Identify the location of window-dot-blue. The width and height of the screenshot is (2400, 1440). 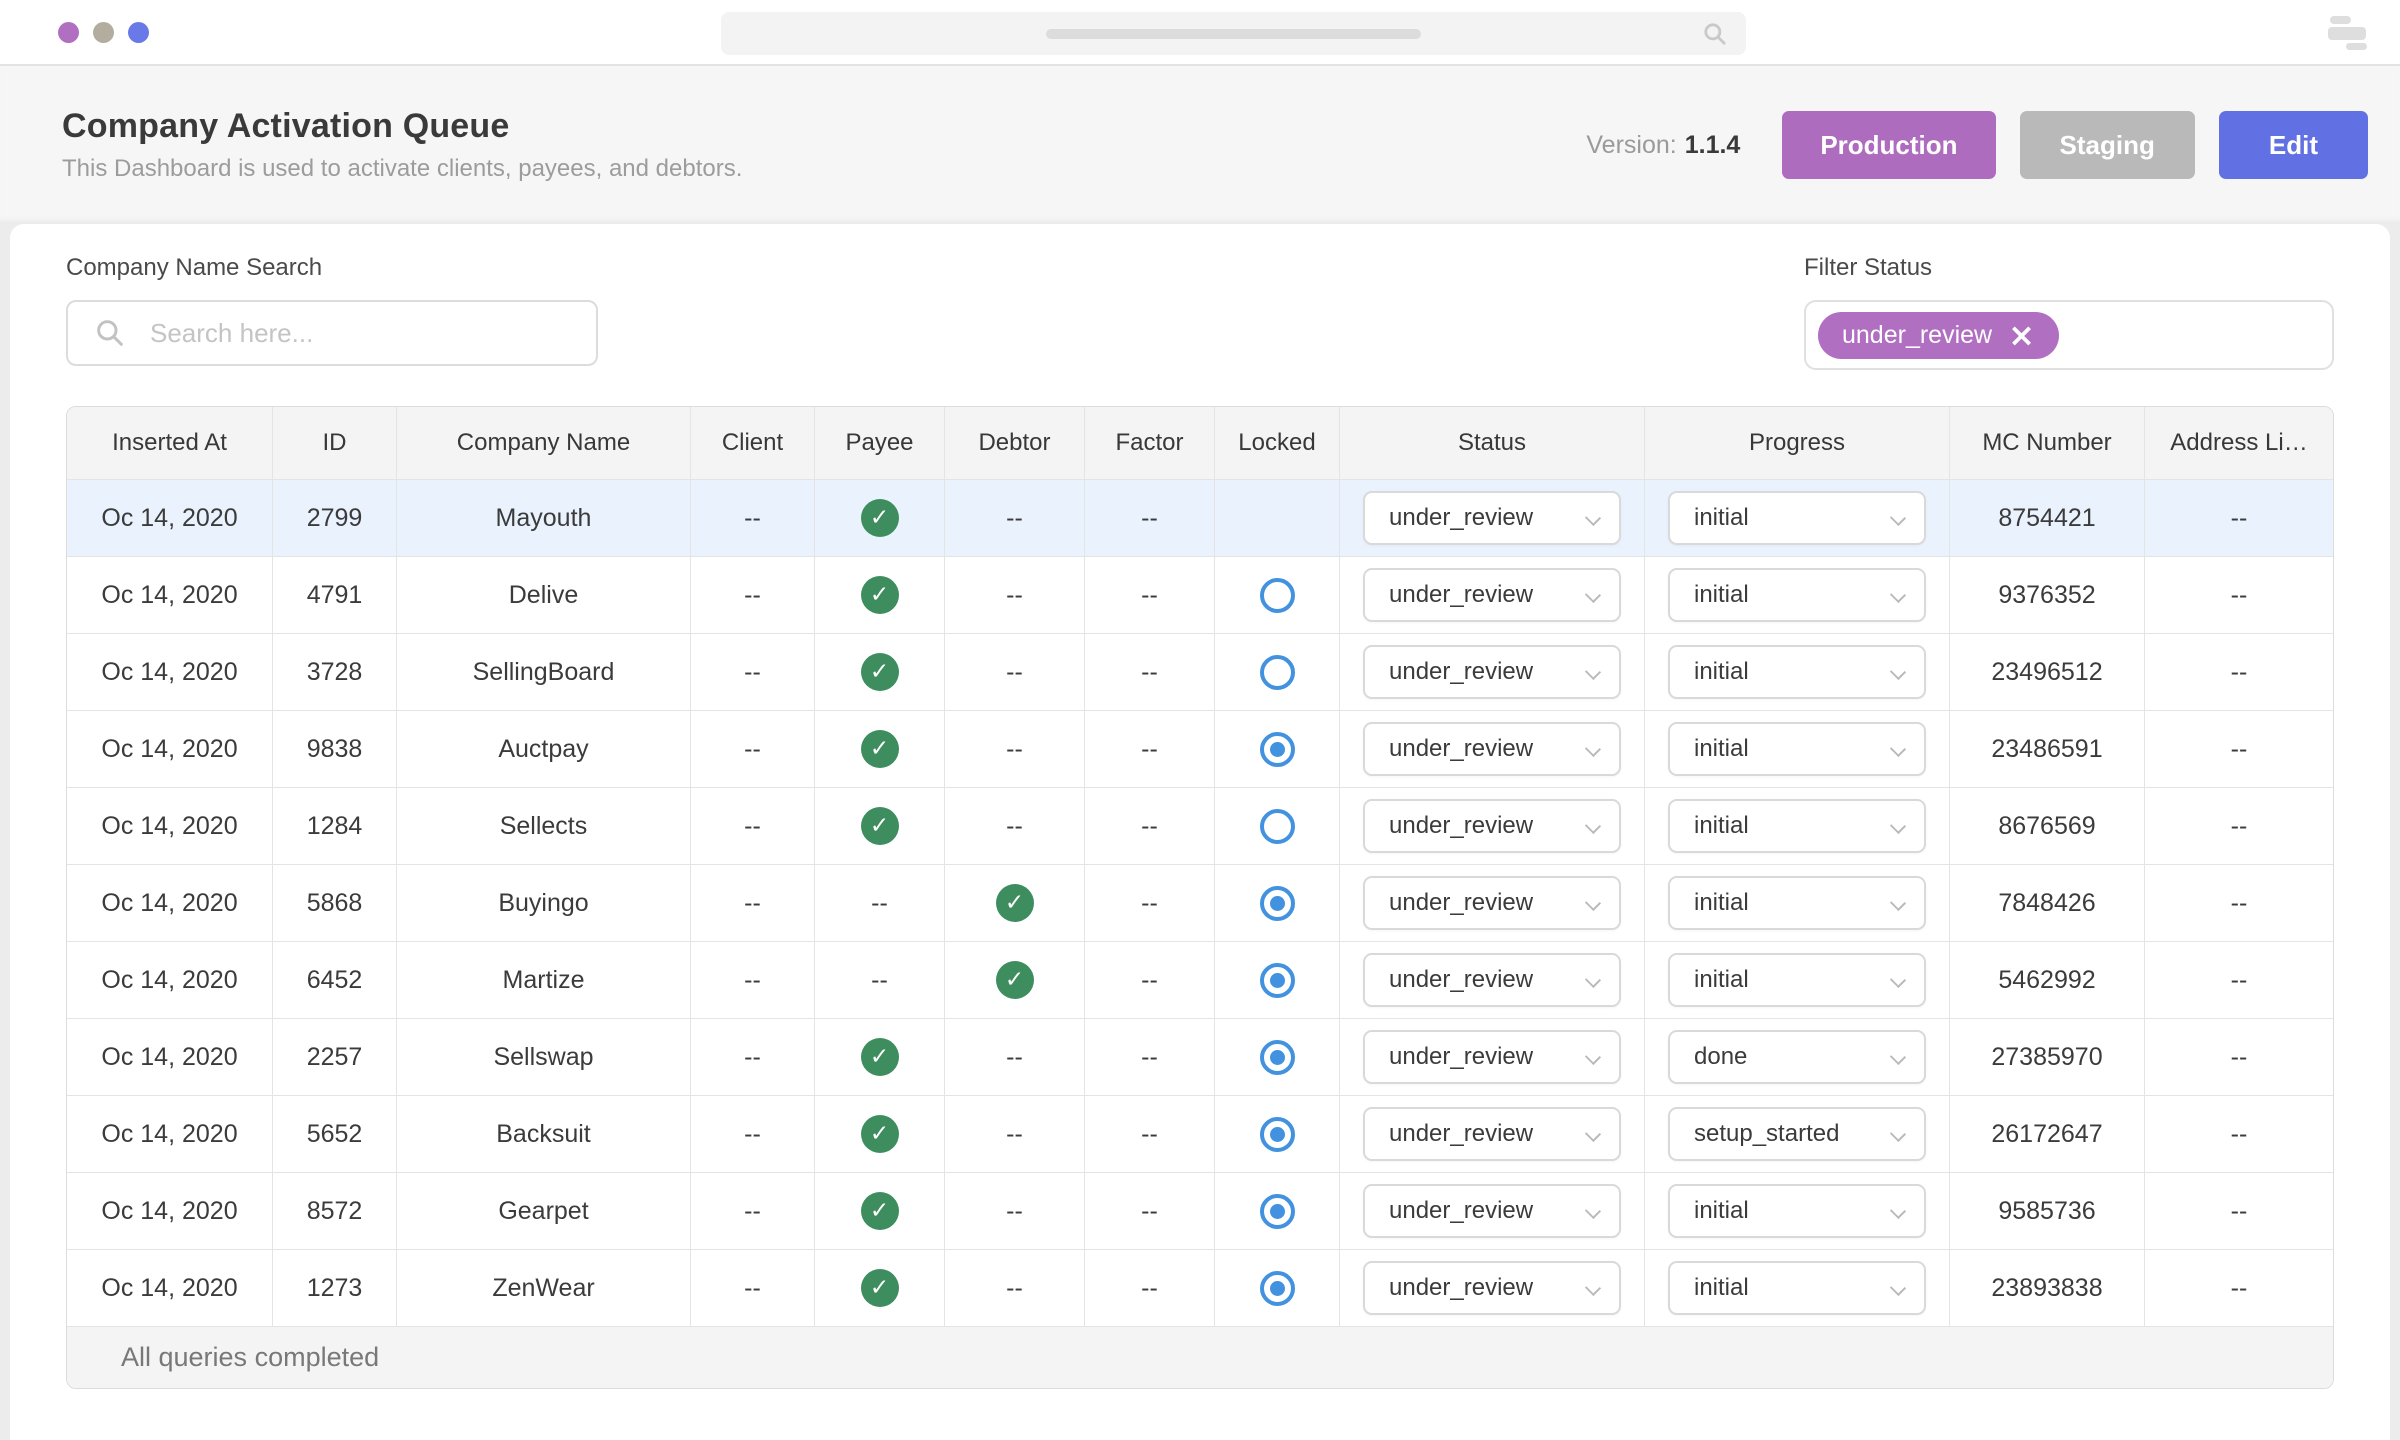
(138, 32).